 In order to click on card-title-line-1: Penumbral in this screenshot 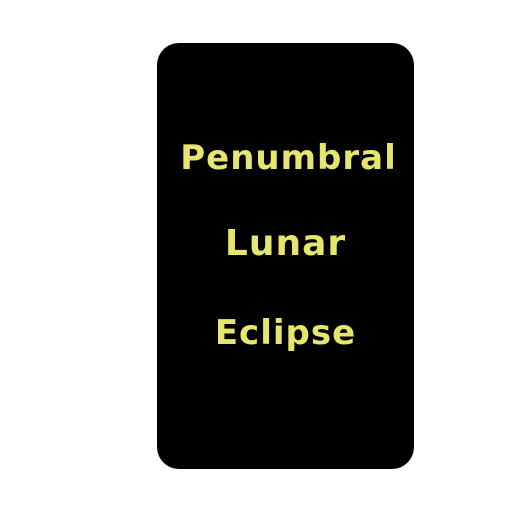, I will do `click(288, 158)`.